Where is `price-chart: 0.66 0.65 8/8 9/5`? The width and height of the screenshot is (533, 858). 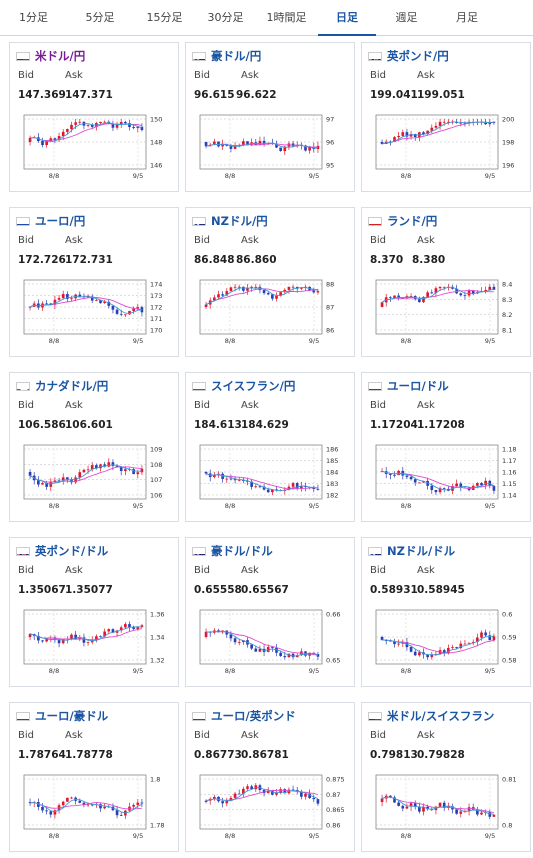
price-chart: 0.66 0.65 8/8 9/5 is located at coordinates (270, 642).